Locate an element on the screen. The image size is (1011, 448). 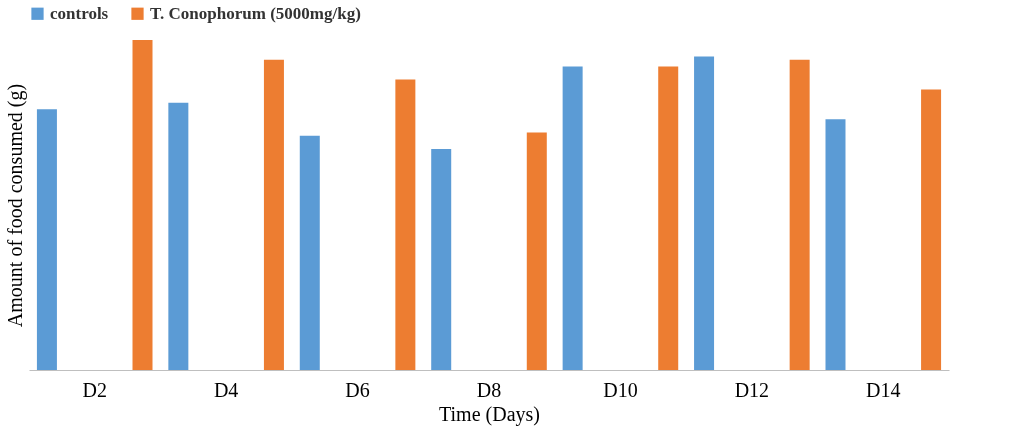
x-tick-label: D10 is located at coordinates (620, 389).